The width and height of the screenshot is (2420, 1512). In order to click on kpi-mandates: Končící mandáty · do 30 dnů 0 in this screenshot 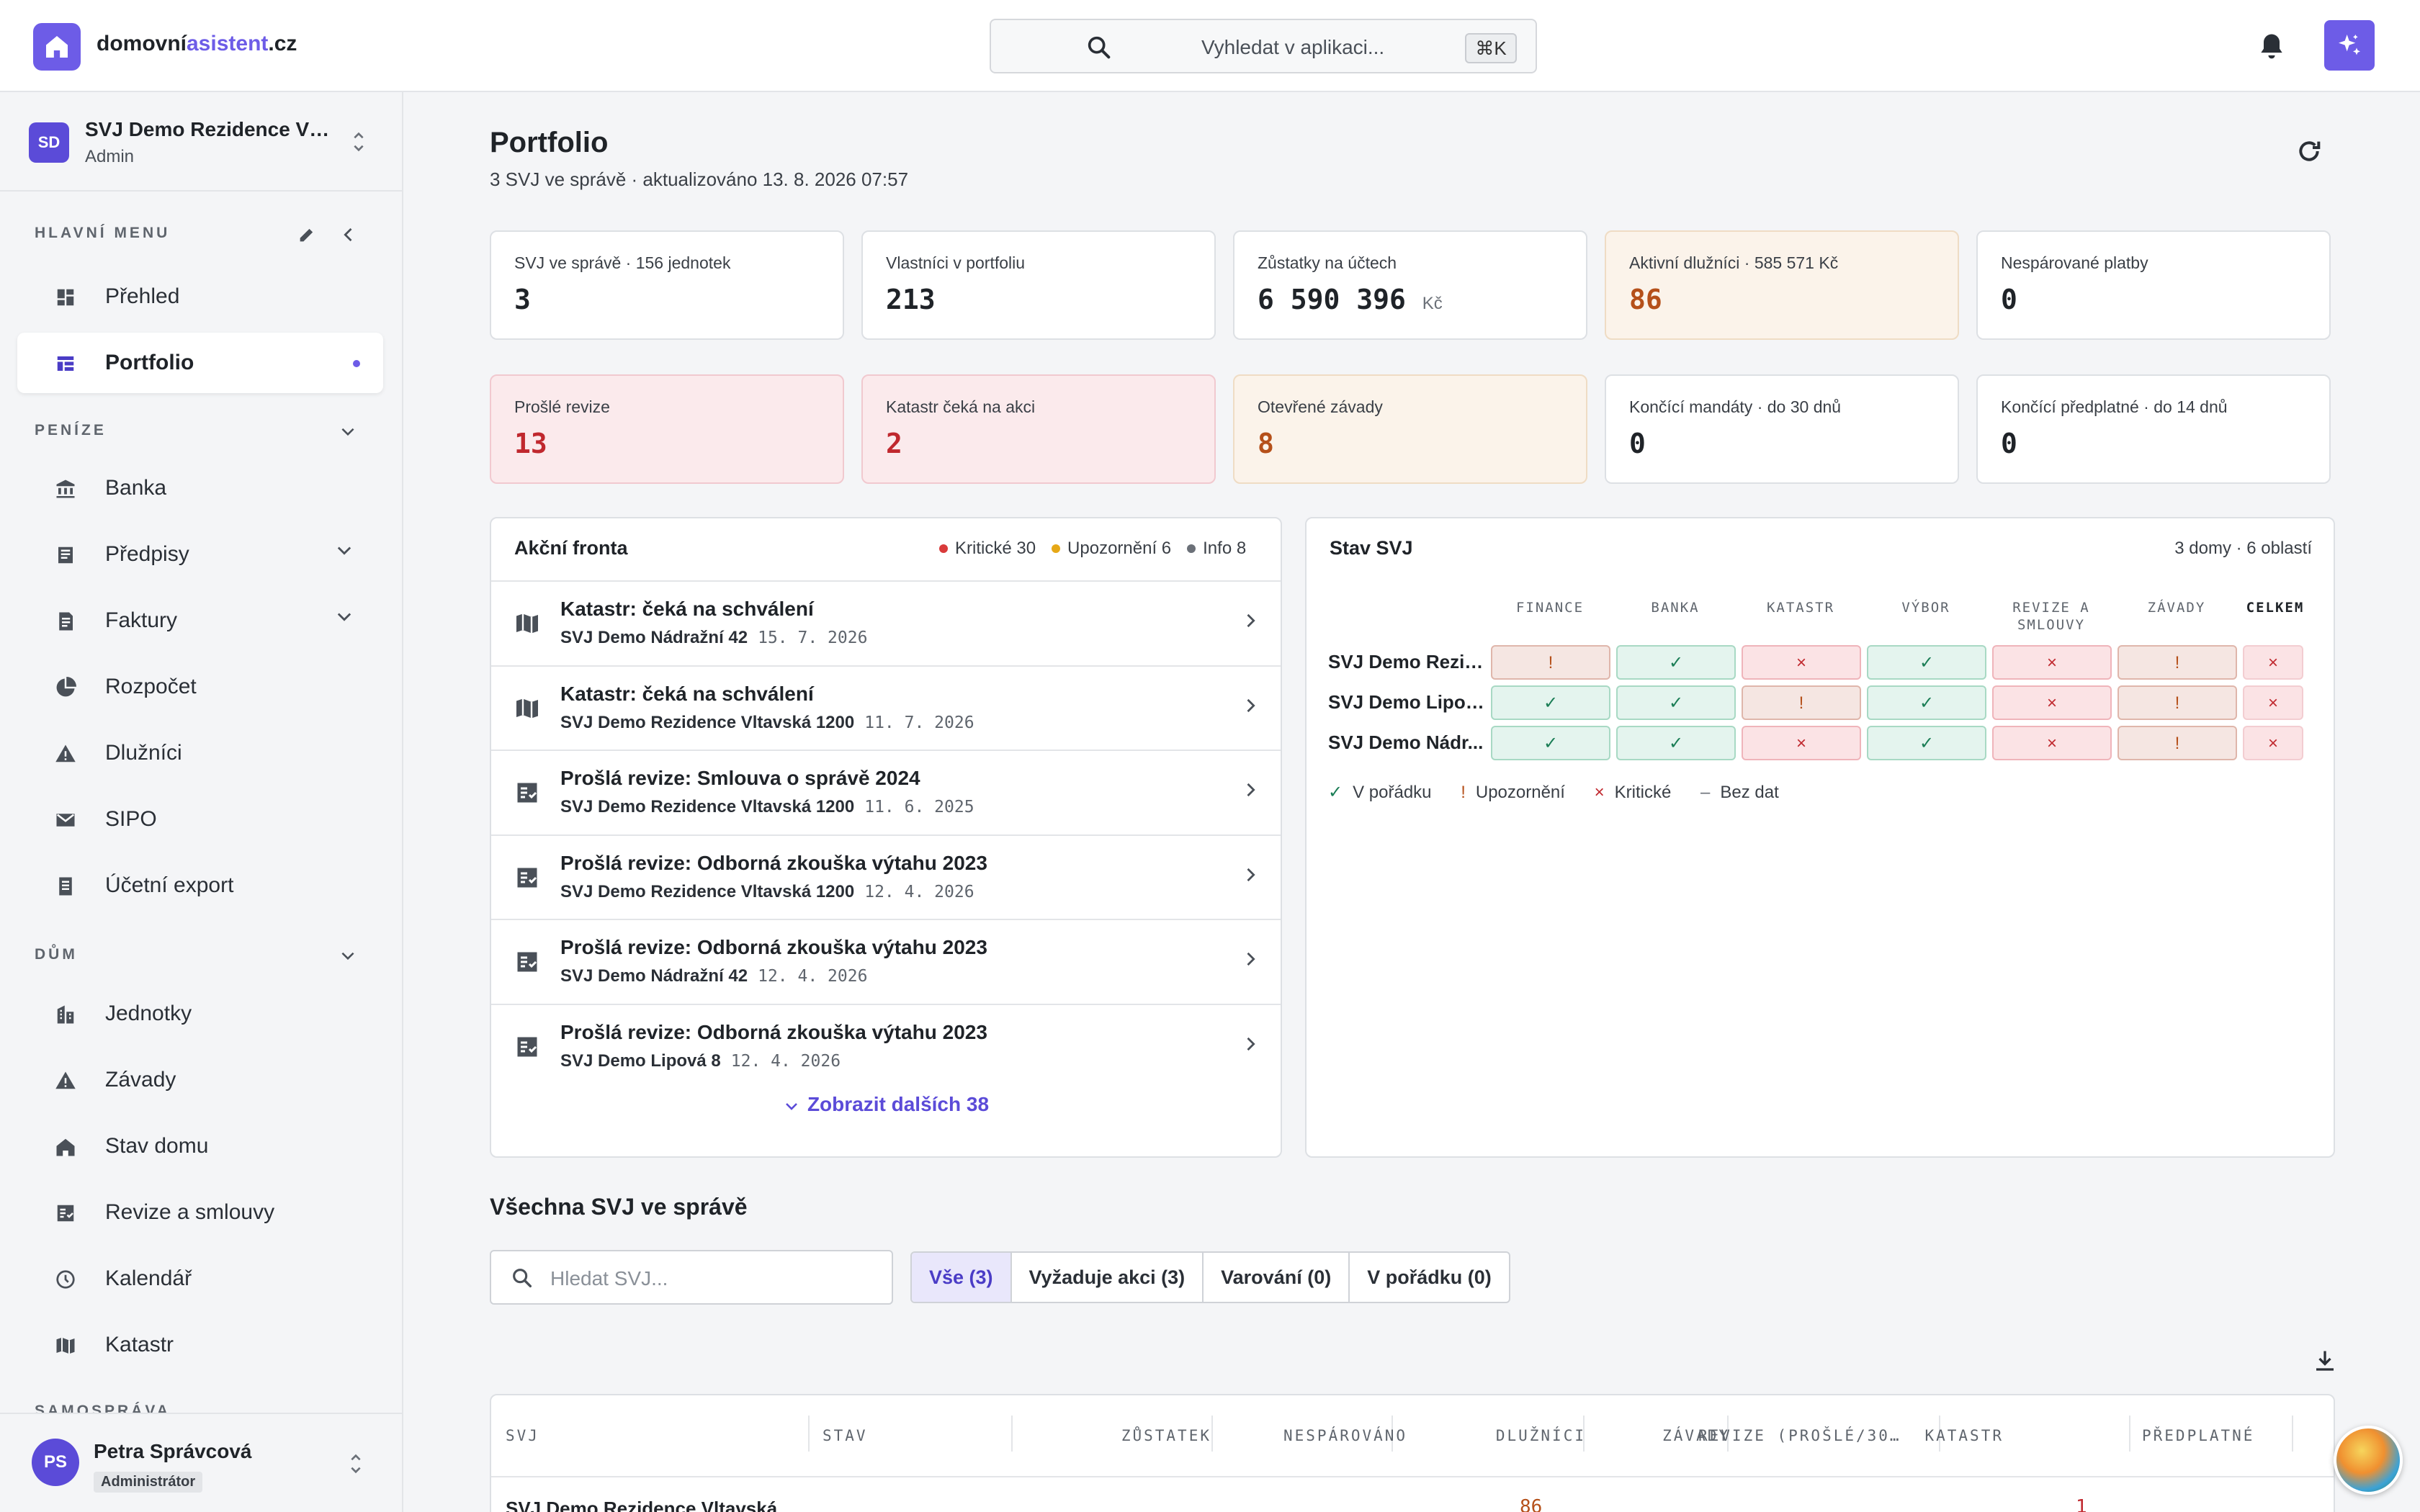, I will do `click(1782, 429)`.